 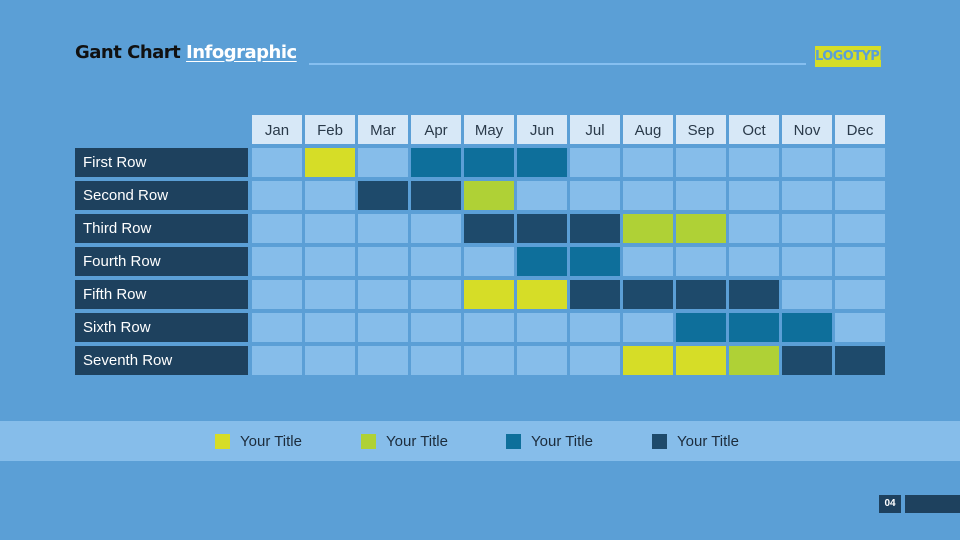 I want to click on cell-r4-nov, so click(x=807, y=261).